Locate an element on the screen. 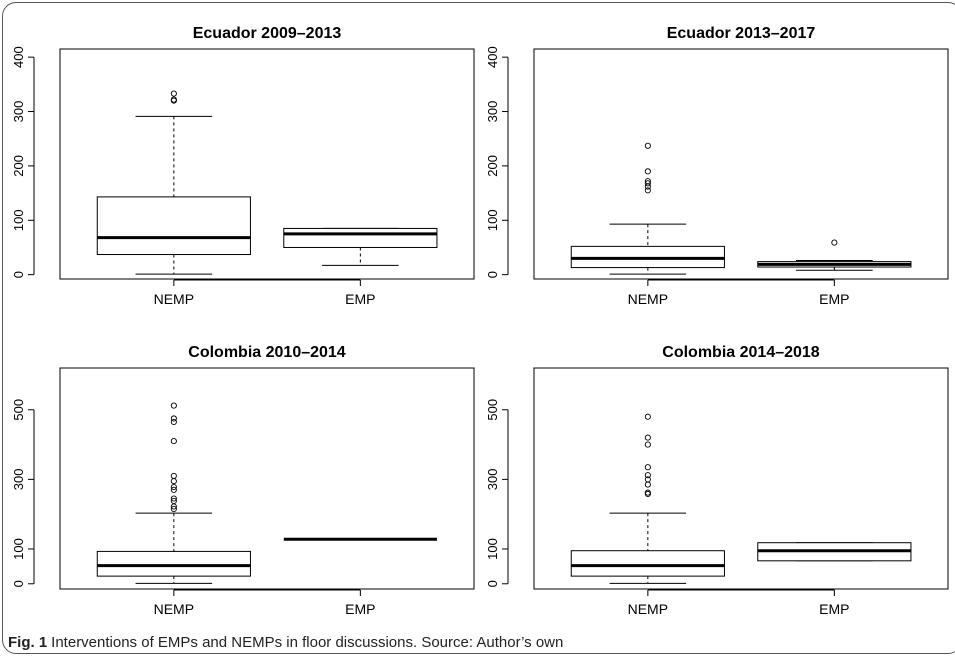  caption-label: Fig. 1 is located at coordinates (28, 642).